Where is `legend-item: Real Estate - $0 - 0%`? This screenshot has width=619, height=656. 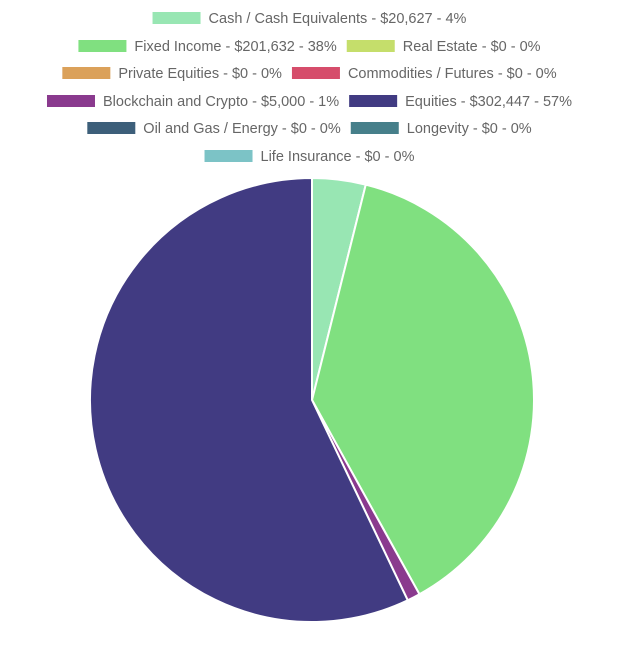
legend-item: Real Estate - $0 - 0% is located at coordinates (443, 47).